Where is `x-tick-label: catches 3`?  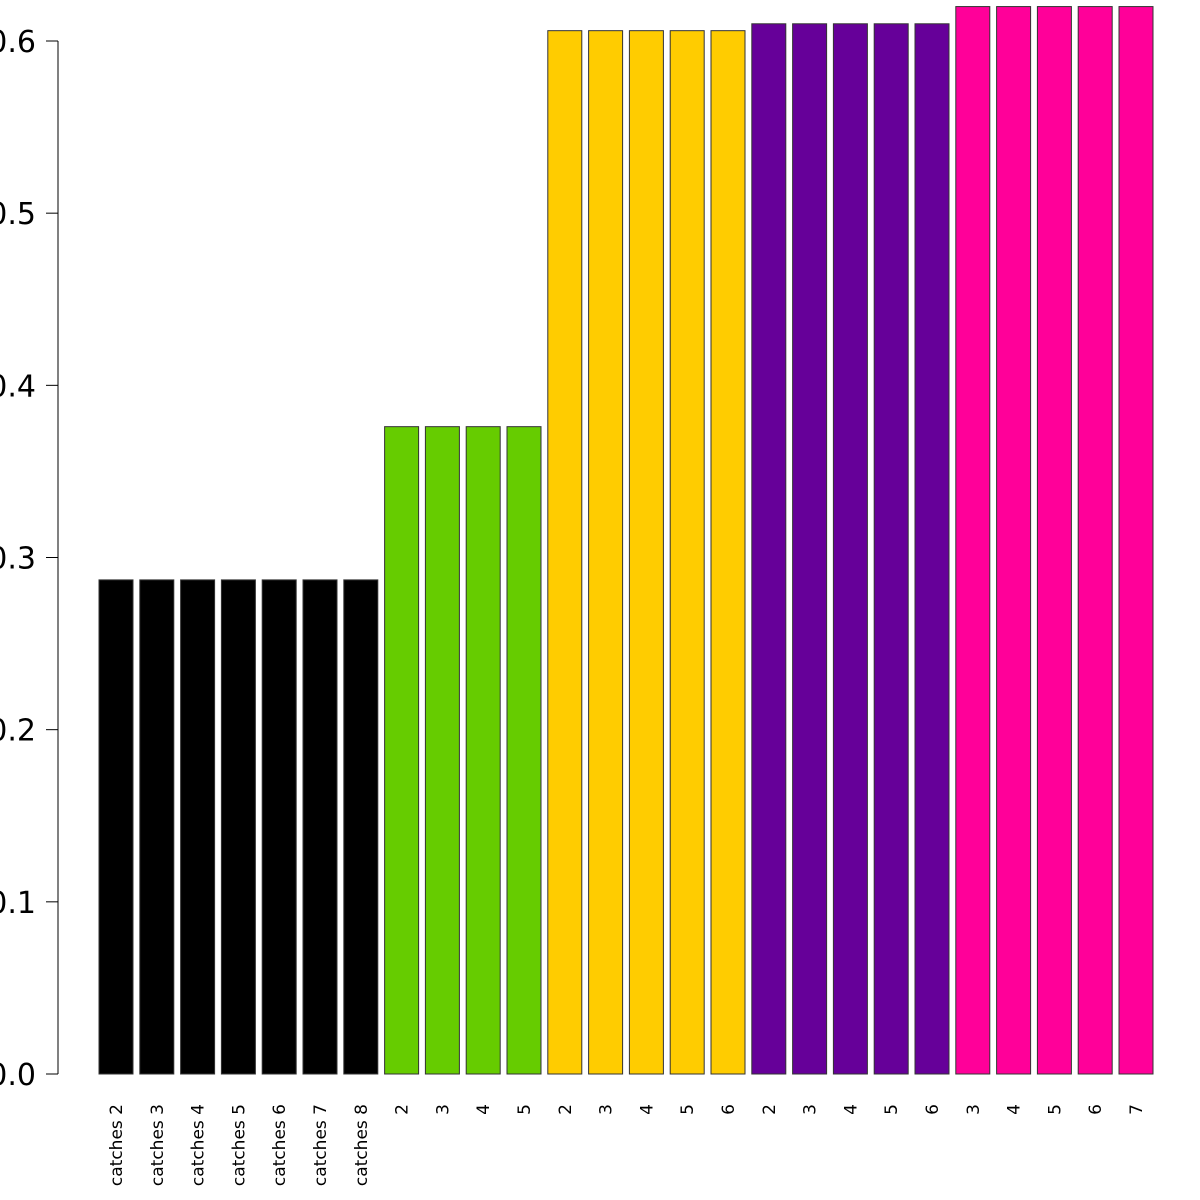 x-tick-label: catches 3 is located at coordinates (158, 1145).